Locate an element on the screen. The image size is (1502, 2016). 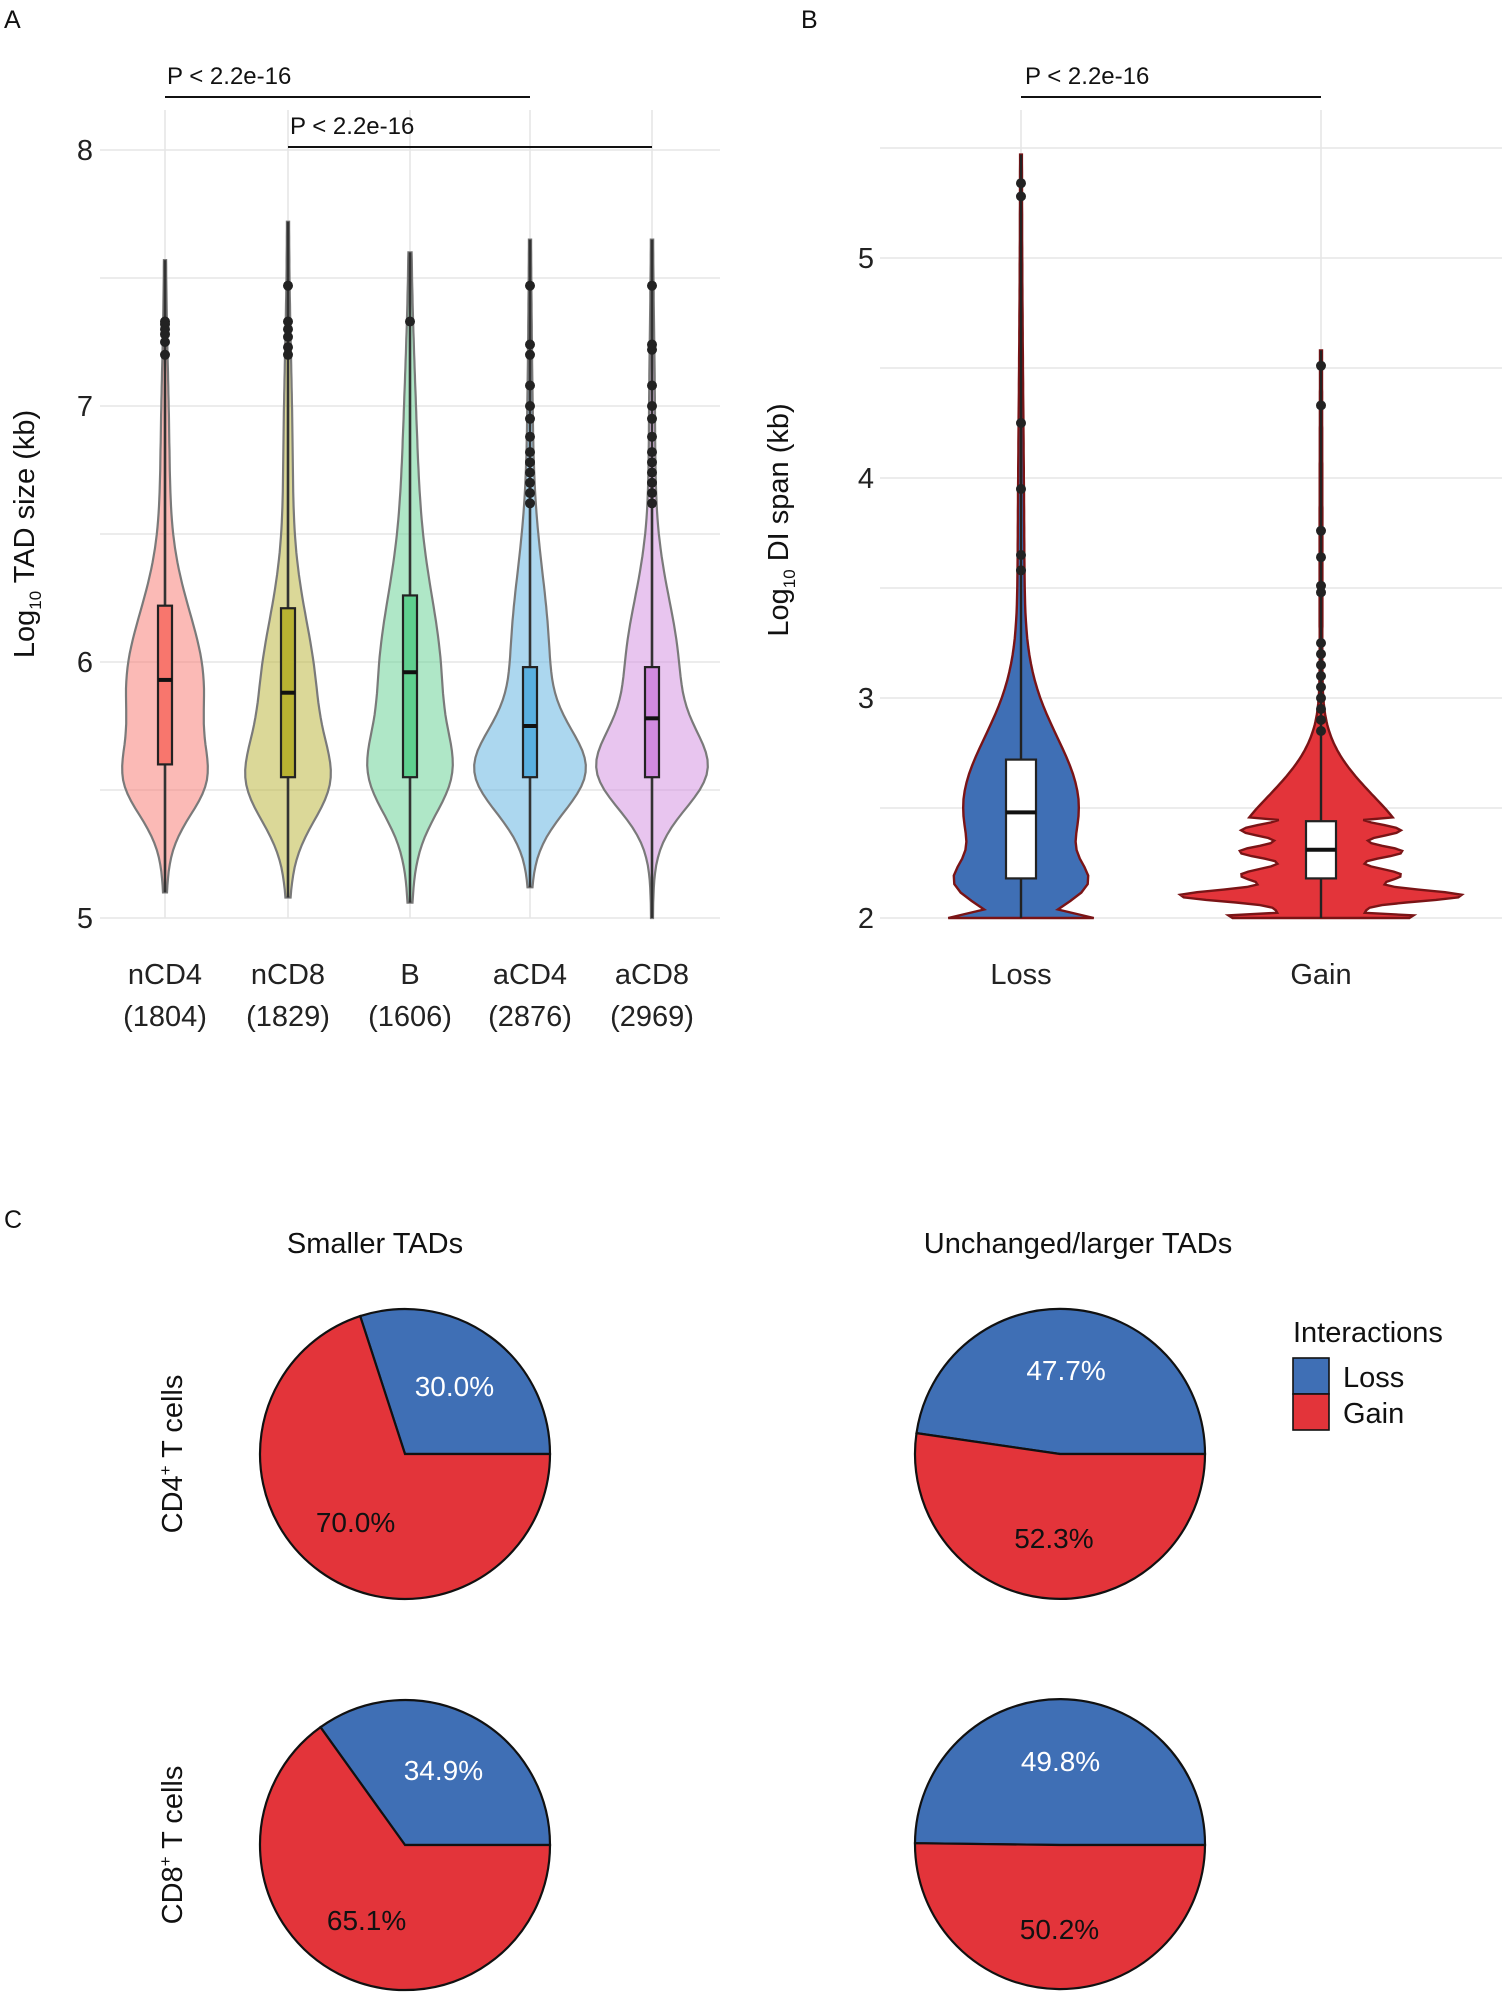
pie-label-gain: 65.1% is located at coordinates (366, 1920).